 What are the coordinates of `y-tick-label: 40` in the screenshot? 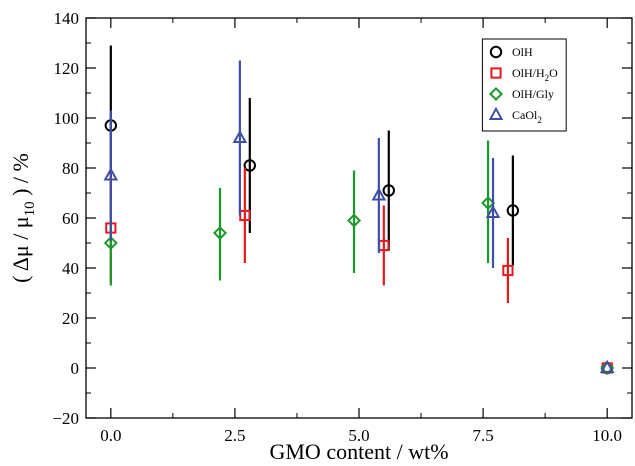 It's located at (70, 268).